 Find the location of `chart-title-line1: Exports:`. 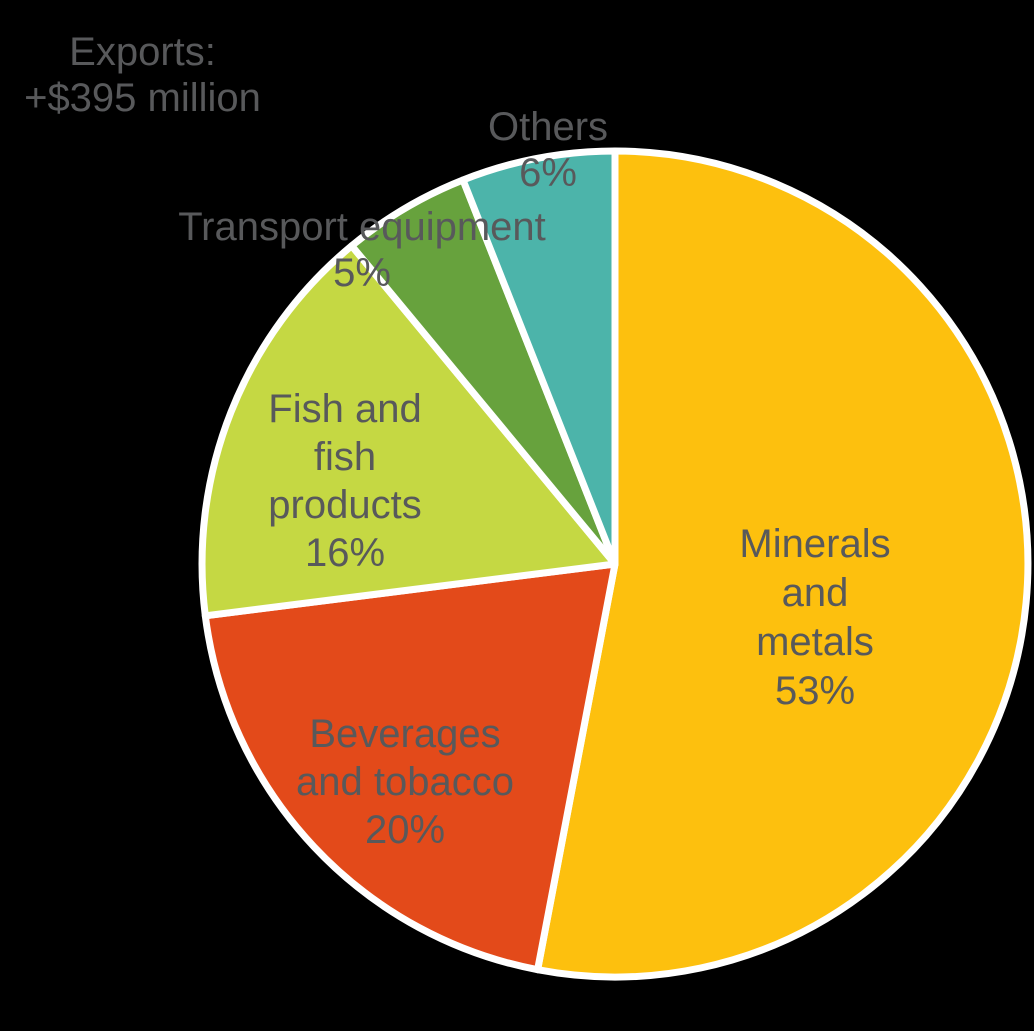

chart-title-line1: Exports: is located at coordinates (142, 52).